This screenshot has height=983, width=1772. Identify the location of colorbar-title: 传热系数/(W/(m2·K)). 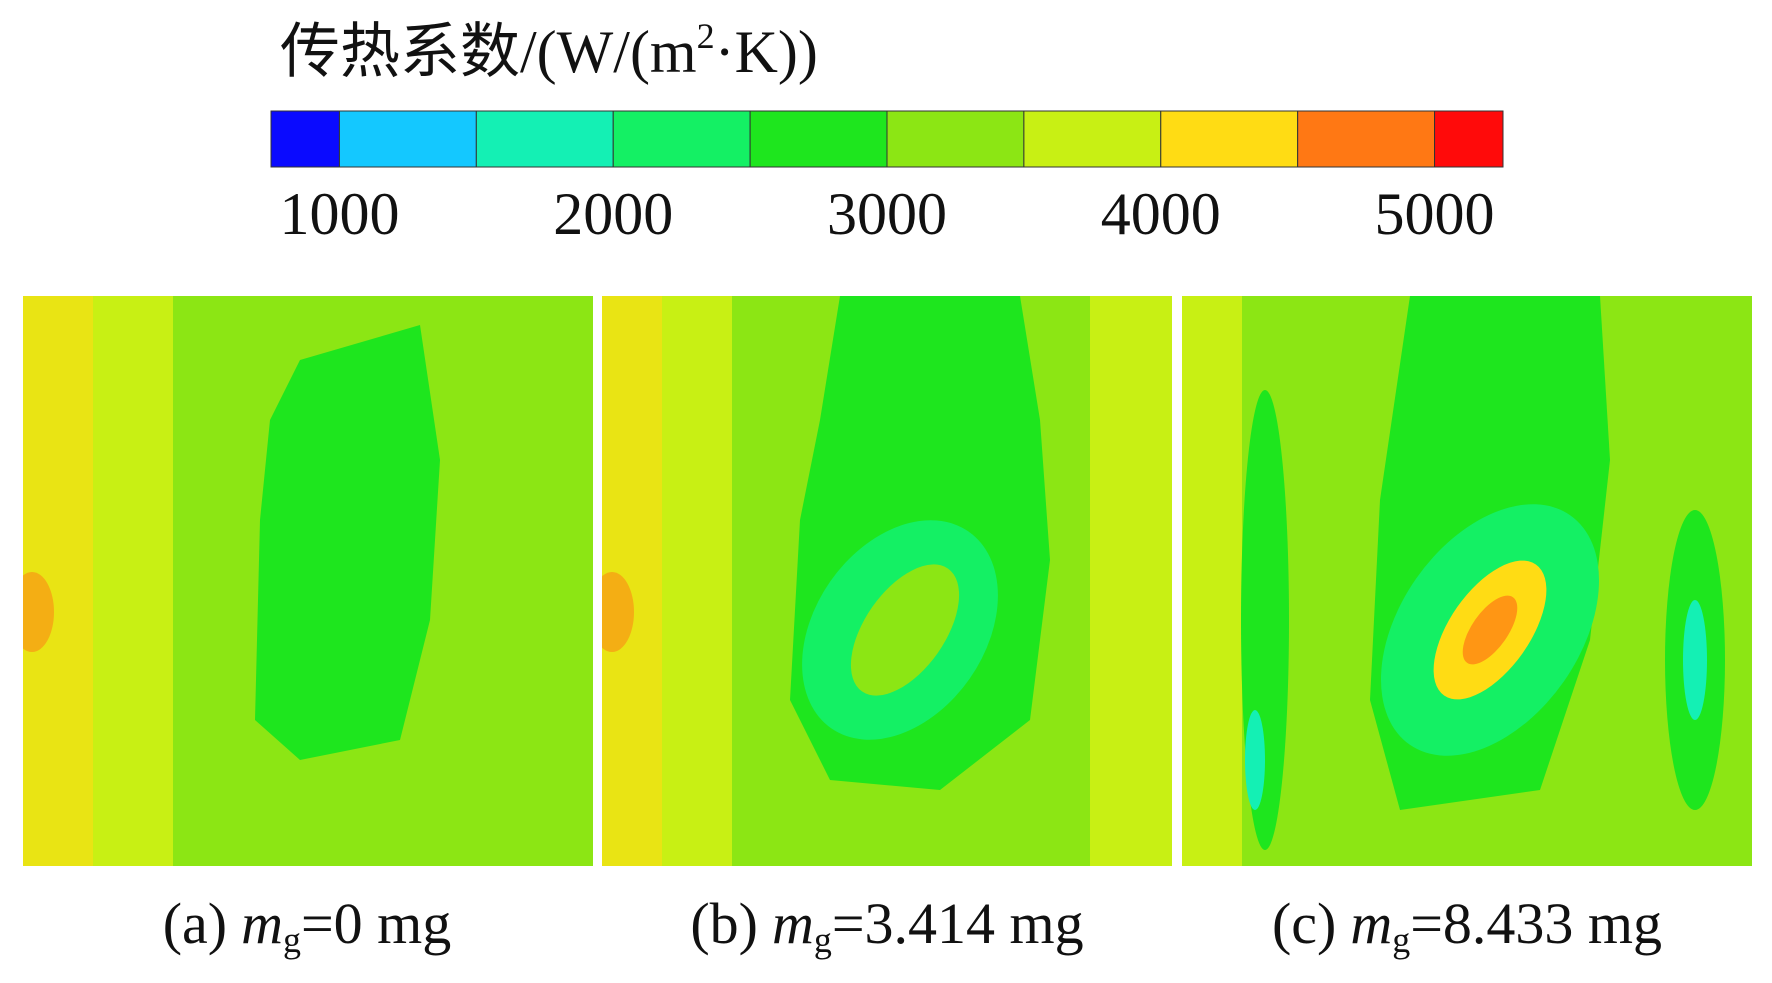
(549, 50).